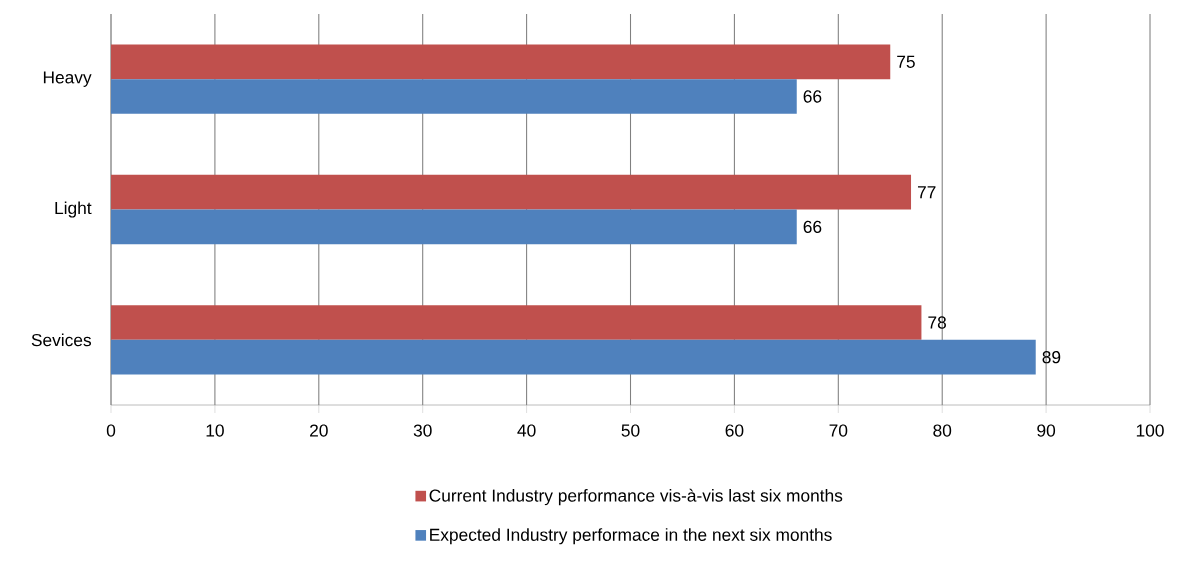 Image resolution: width=1177 pixels, height=569 pixels. I want to click on data-label: 78, so click(937, 322).